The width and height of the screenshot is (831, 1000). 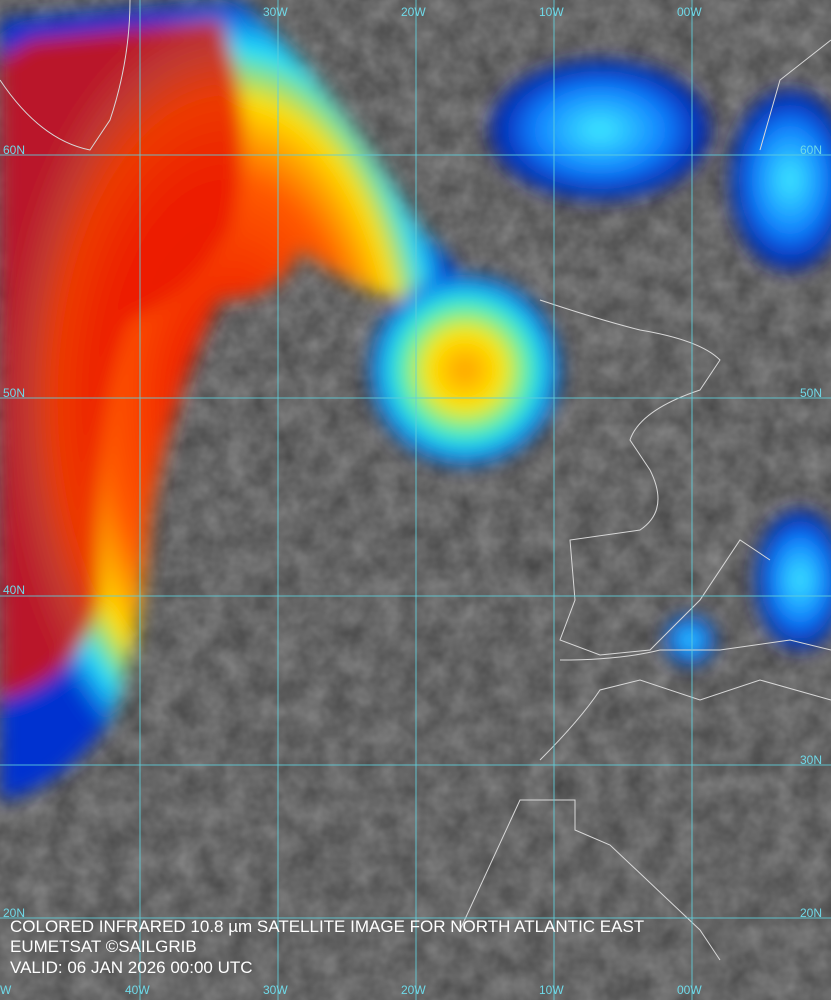 I want to click on grid-label: 40W, so click(x=137, y=990).